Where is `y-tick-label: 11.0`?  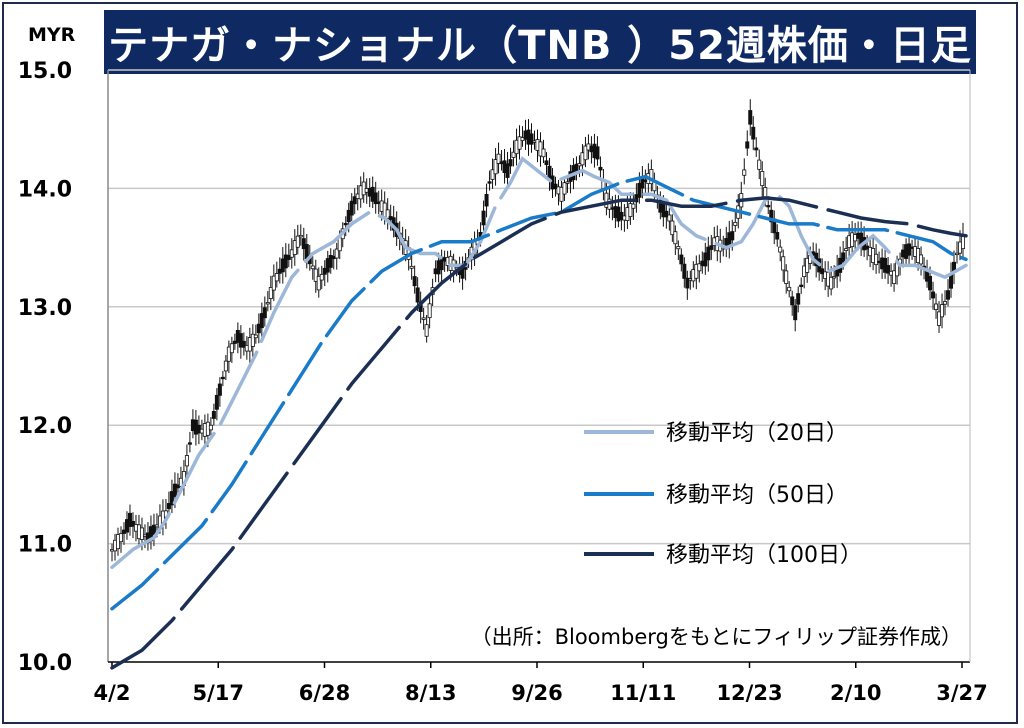
y-tick-label: 11.0 is located at coordinates (45, 545).